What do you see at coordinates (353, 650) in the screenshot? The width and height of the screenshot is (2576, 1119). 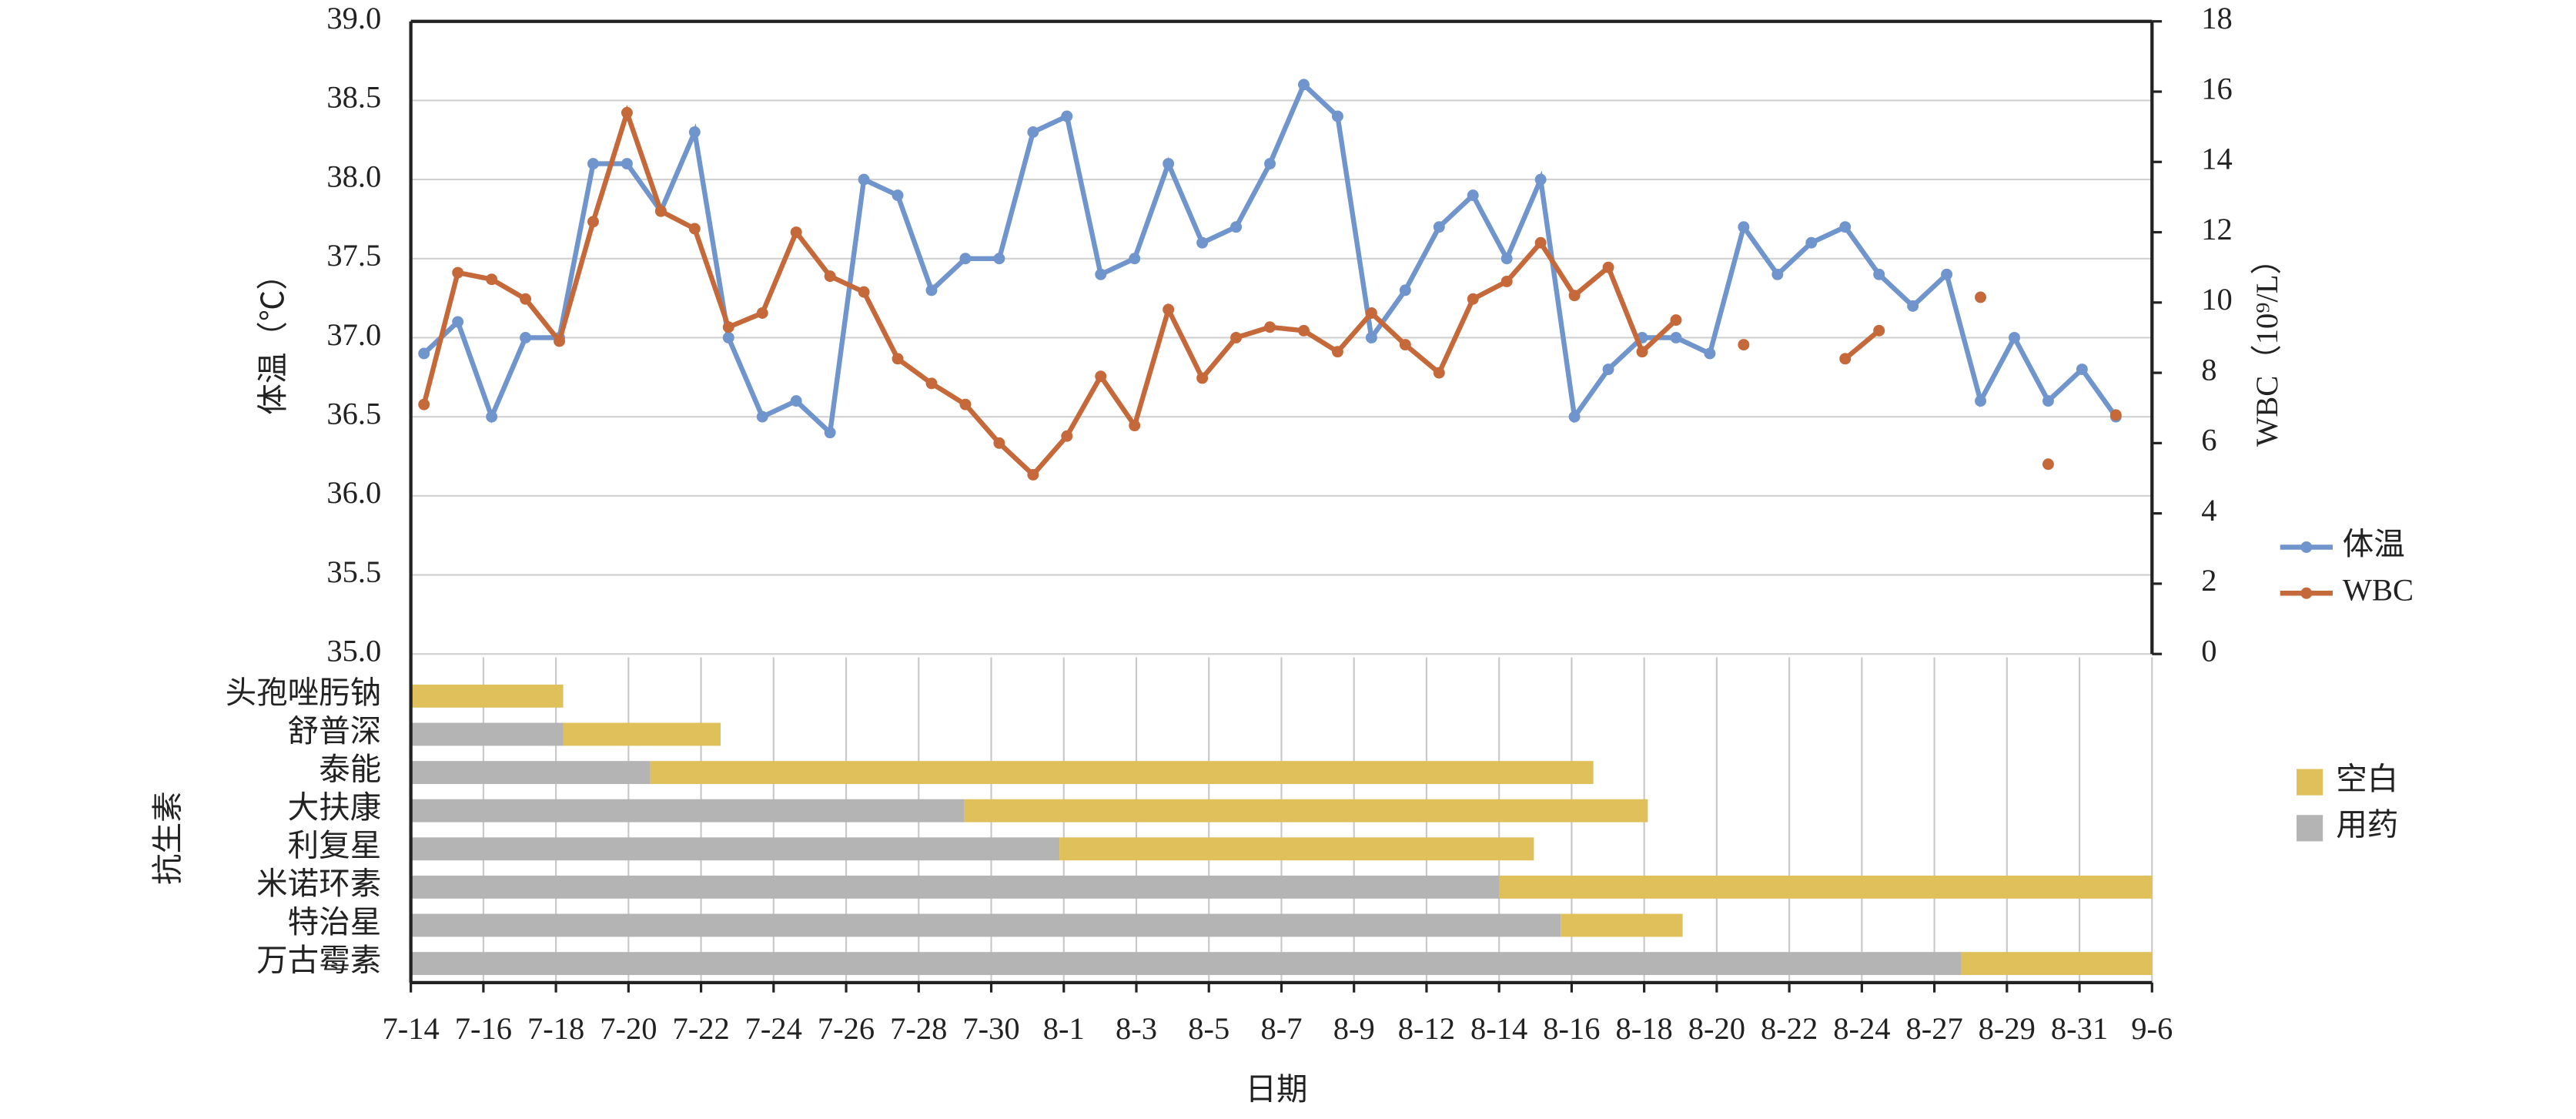 I see `y-tick-label: 35.0` at bounding box center [353, 650].